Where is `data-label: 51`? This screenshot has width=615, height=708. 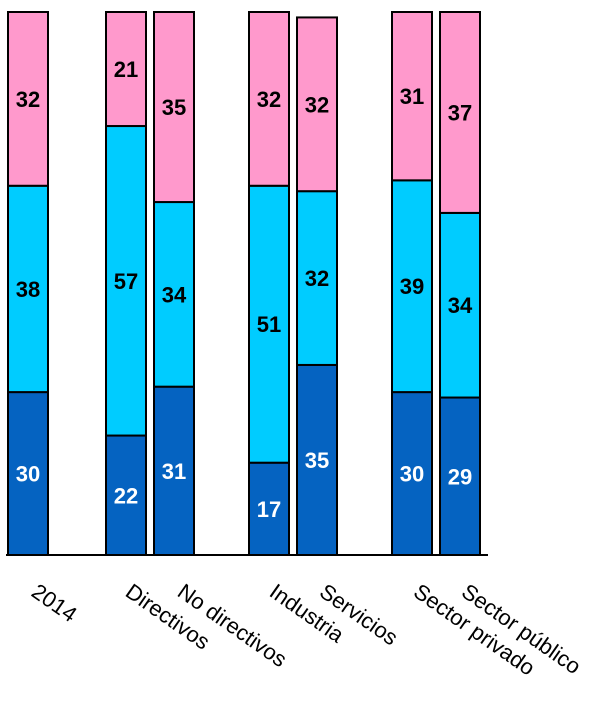 data-label: 51 is located at coordinates (269, 324).